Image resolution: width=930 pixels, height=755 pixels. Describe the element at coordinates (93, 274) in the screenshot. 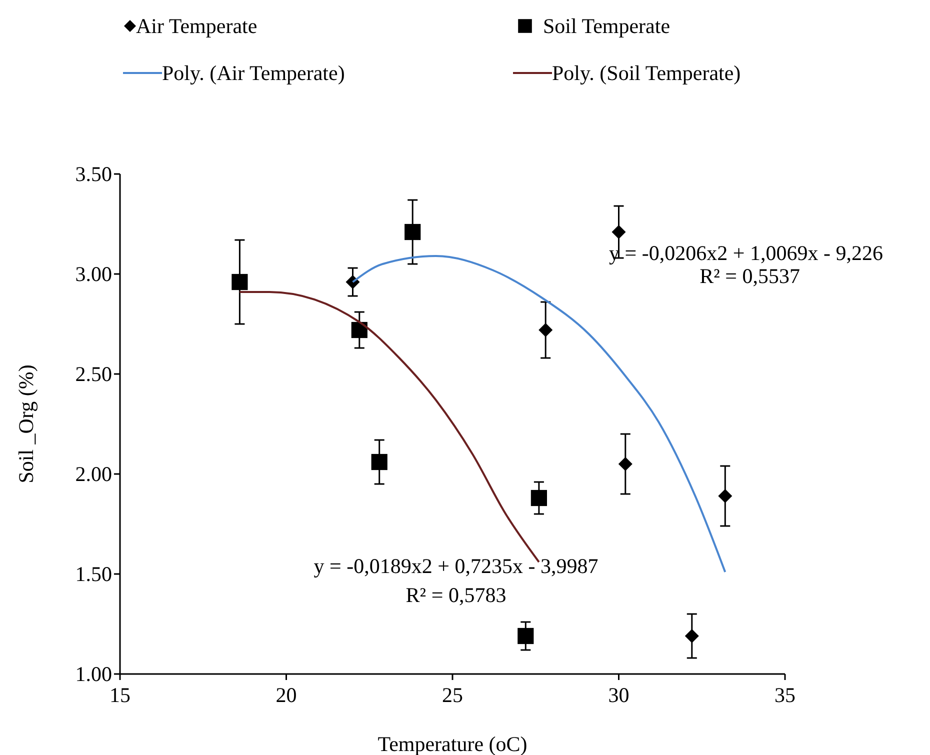

I see `y-tick-label: 3.00` at that location.